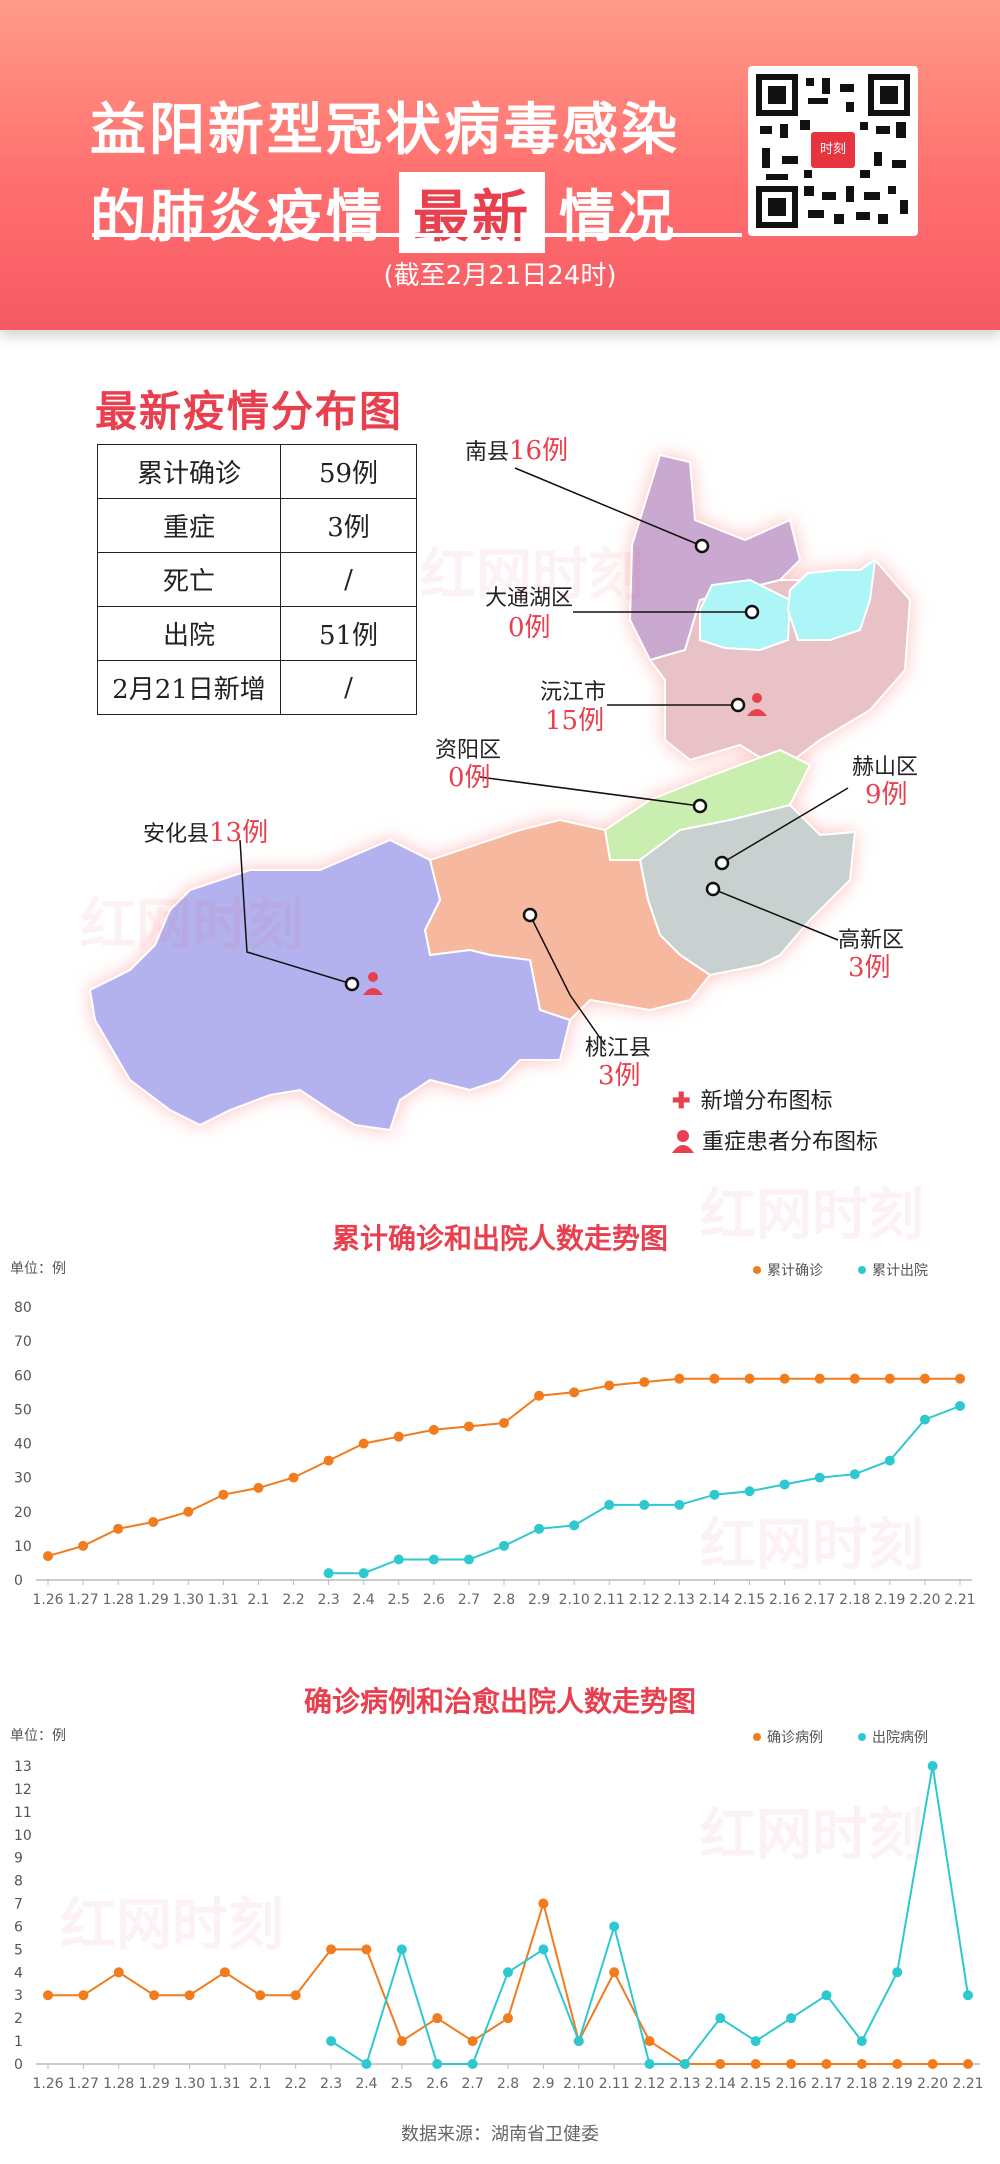  I want to click on chart2-title: 确诊病例和治愈出院人数走势图, so click(499, 1701).